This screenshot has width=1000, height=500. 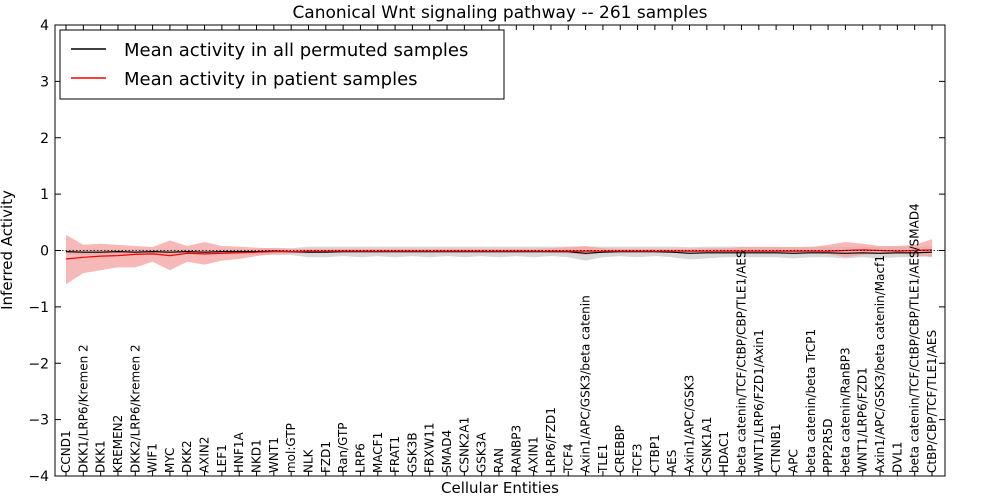 I want to click on x-tick-label: LRP6, so click(x=360, y=458).